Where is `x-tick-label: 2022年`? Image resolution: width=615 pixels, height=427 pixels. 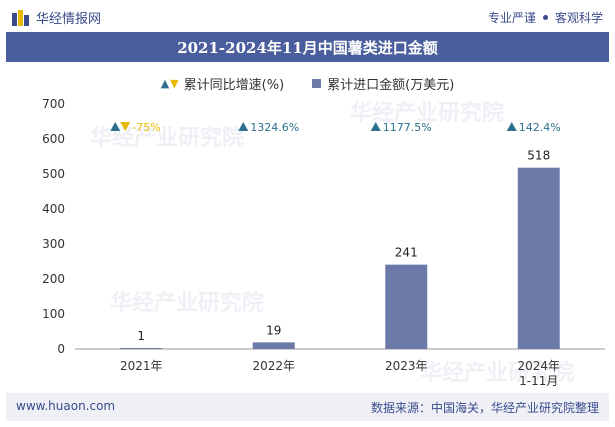
x-tick-label: 2022年 is located at coordinates (273, 366).